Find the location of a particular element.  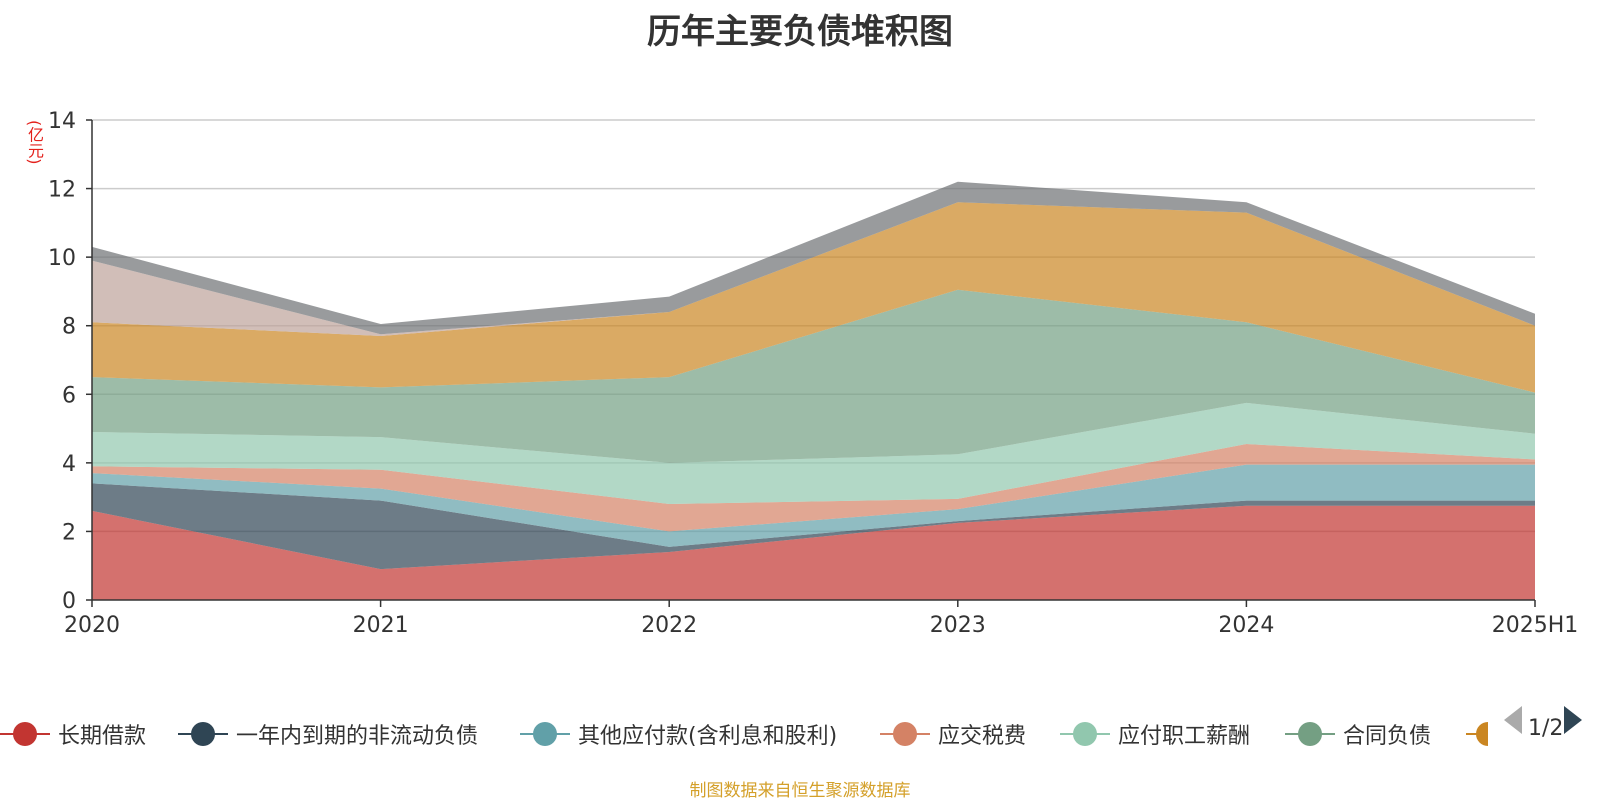

x-tick-label: 2025H1 is located at coordinates (1535, 625).